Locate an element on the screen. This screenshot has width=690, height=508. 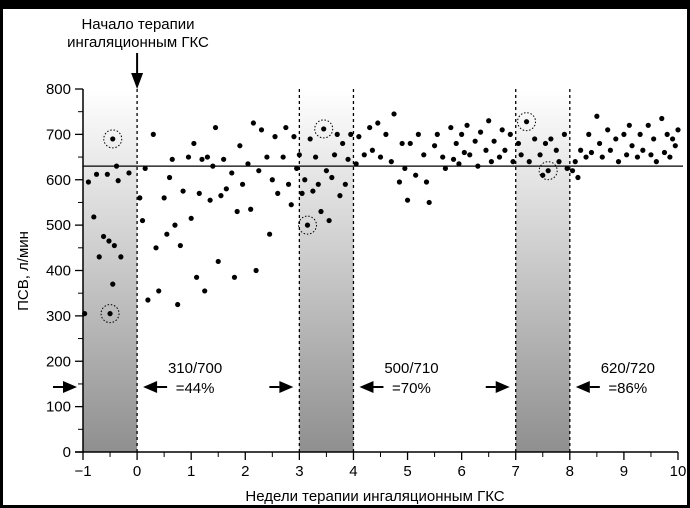
x-tick-label-8: 6 is located at coordinates (461, 471).